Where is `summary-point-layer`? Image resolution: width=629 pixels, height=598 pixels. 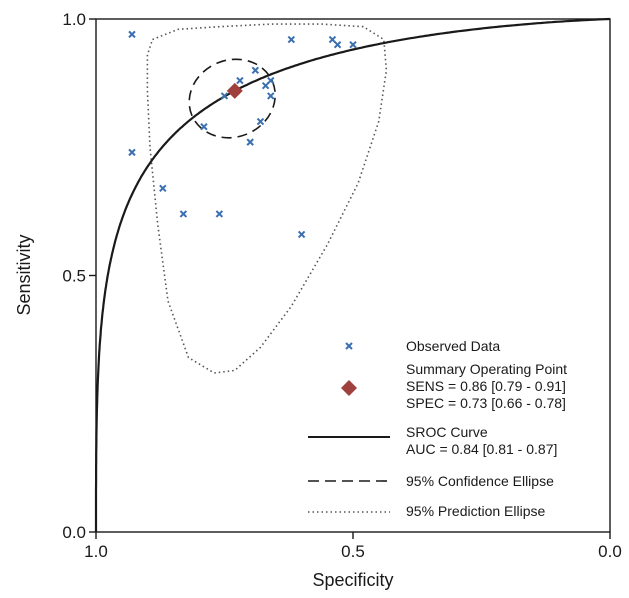
summary-point-layer is located at coordinates (234, 90).